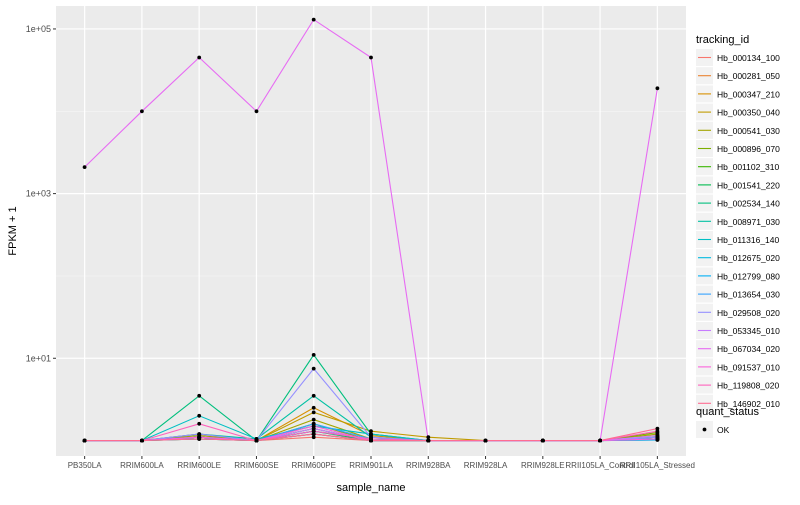 The height and width of the screenshot is (505, 800). I want to click on legend-item: Hb_001541_220, so click(738, 185).